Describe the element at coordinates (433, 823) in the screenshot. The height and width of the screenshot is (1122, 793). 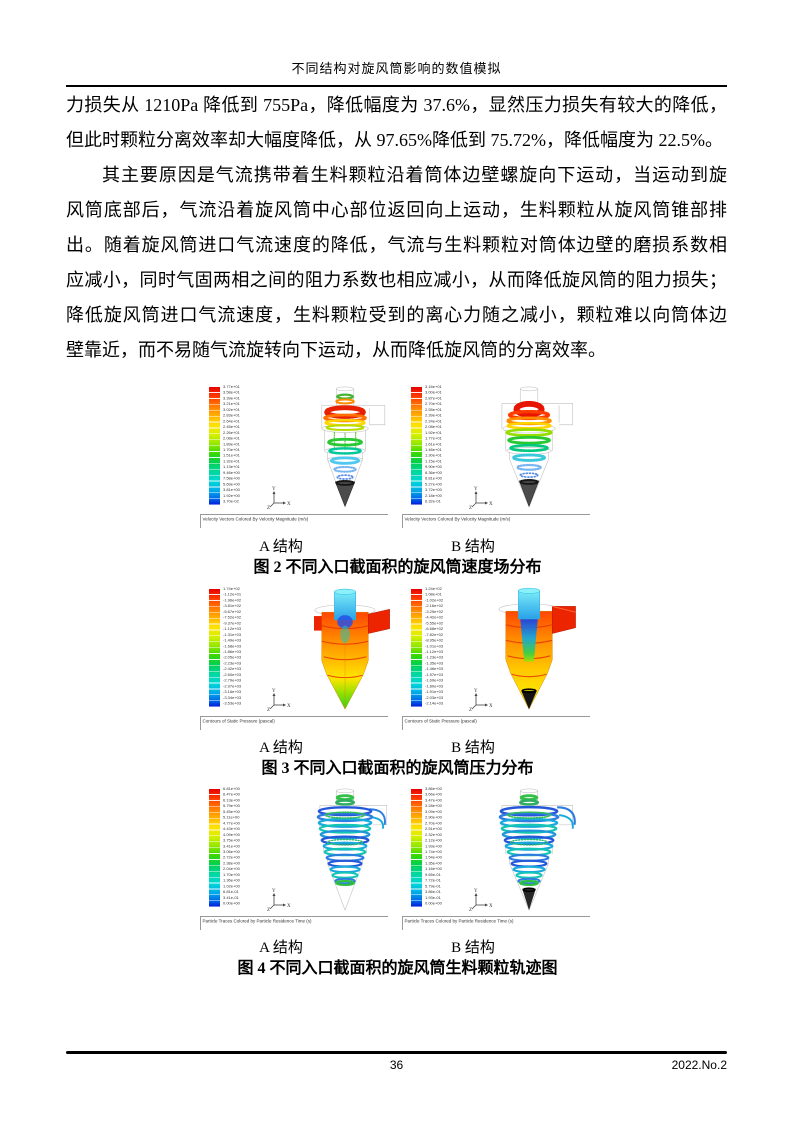
I see `colorbar-value: 2.70e+00` at that location.